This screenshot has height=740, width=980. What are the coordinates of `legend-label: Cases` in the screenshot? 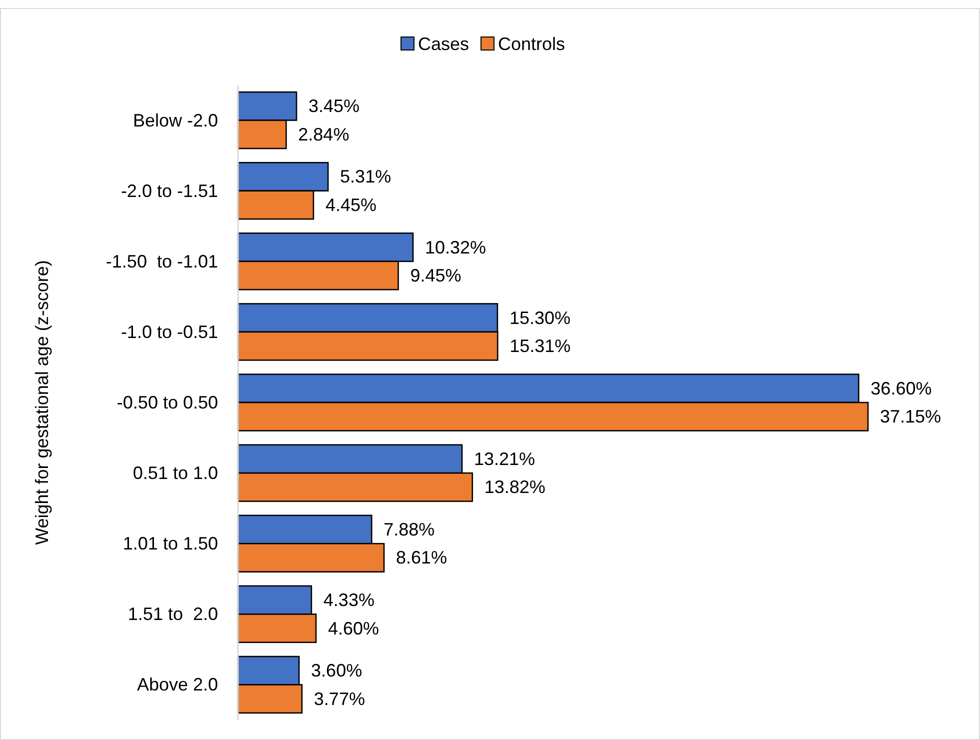 It's located at (444, 44).